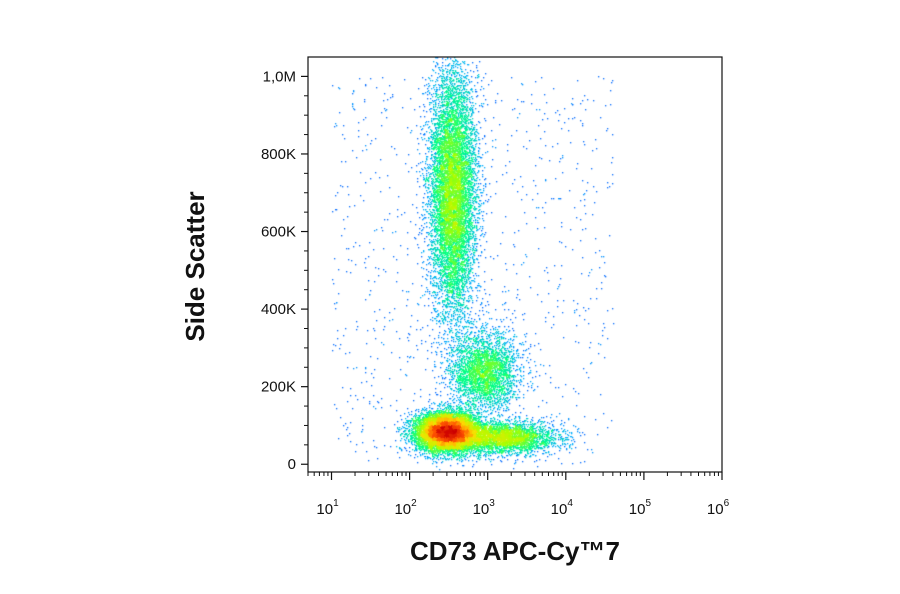  I want to click on y-tick-label: 800K, so click(278, 154).